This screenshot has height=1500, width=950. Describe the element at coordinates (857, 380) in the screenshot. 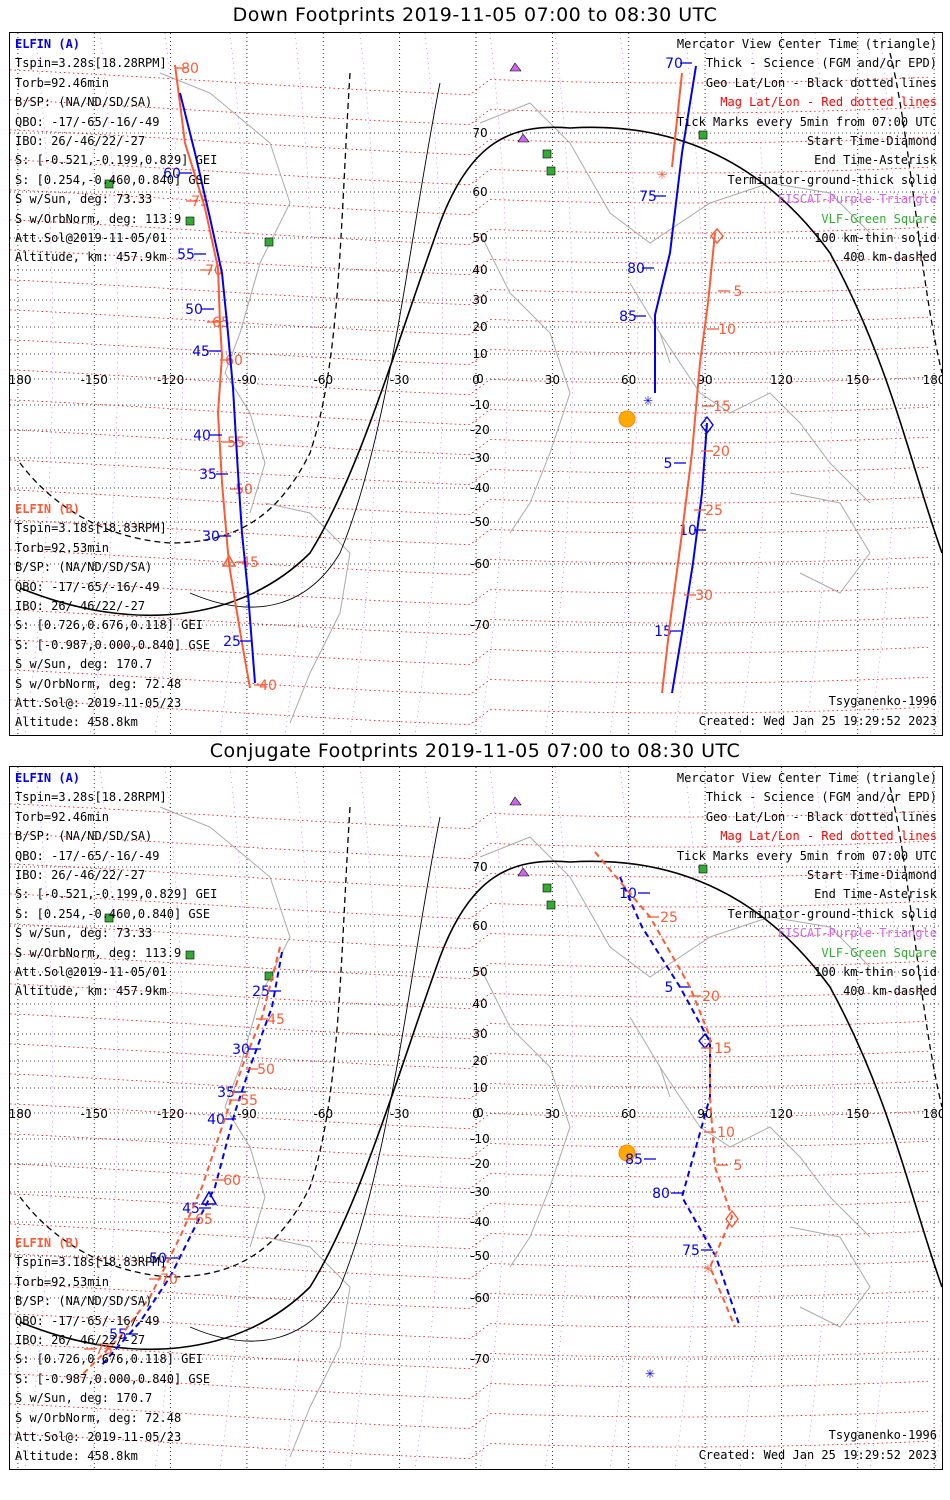

I see `lon-tick-label: 150` at that location.